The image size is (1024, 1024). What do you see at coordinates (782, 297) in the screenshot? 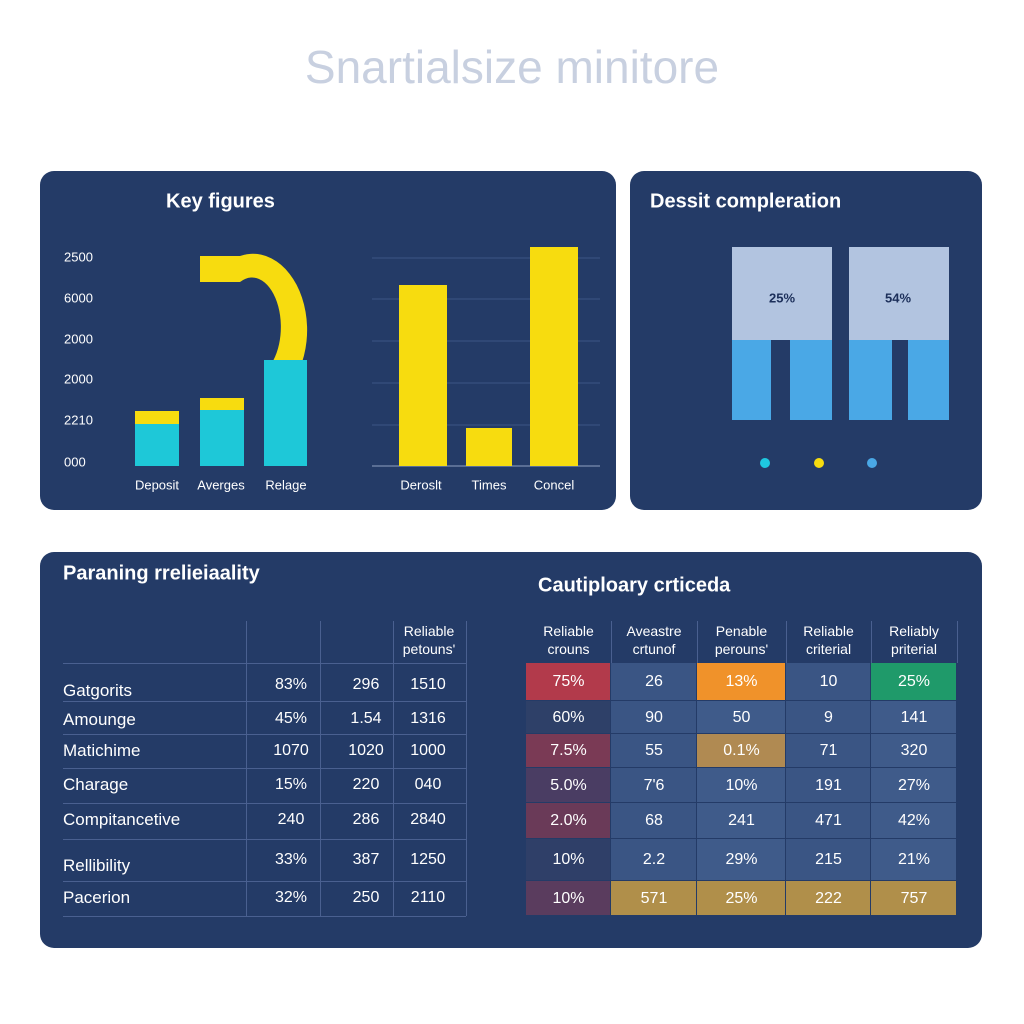
I see `block-label: 25%` at bounding box center [782, 297].